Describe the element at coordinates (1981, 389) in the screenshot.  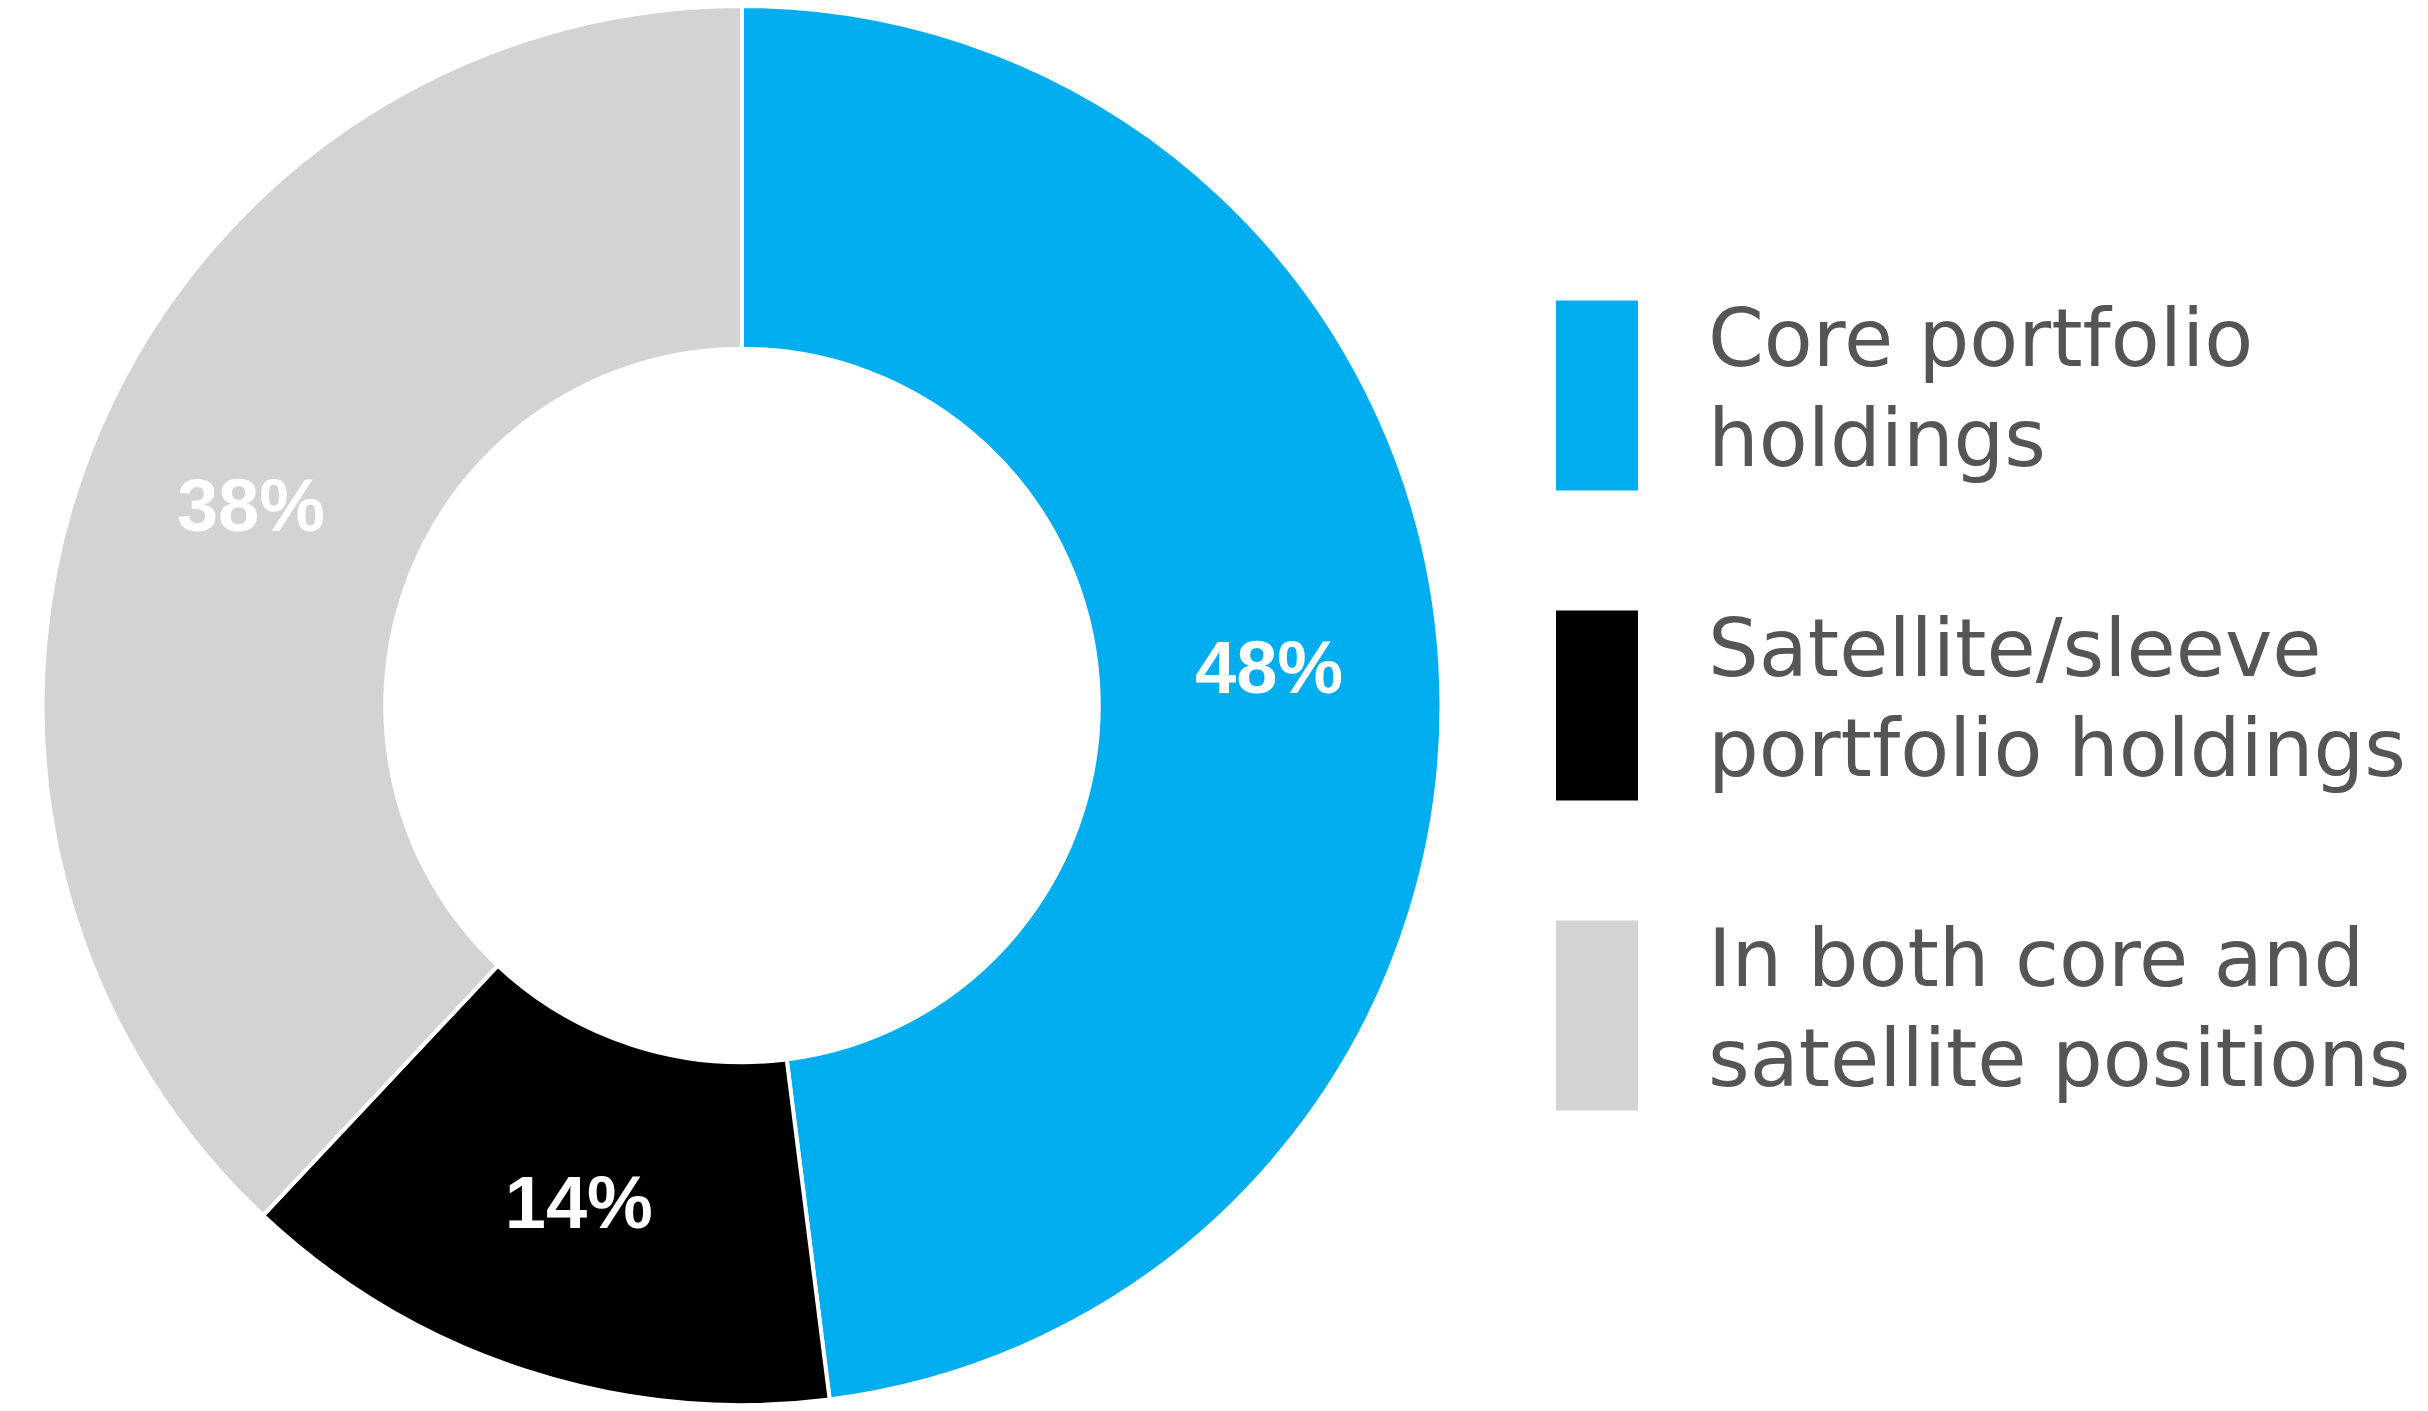
I see `legend-label: Core portfolio holdings` at that location.